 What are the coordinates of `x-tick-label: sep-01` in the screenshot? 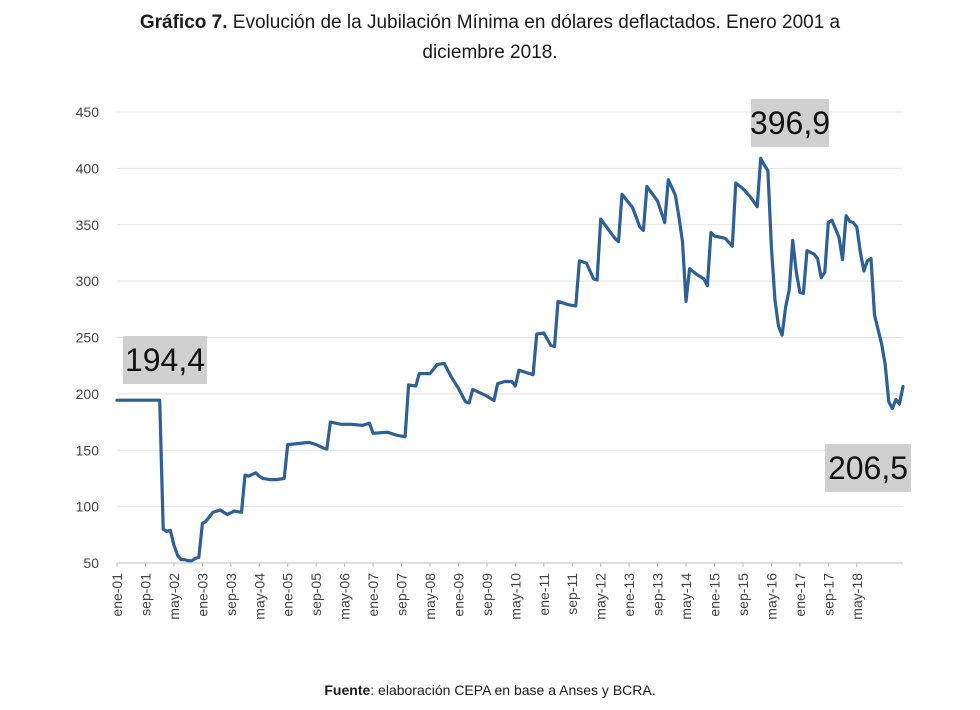 It's located at (145, 594).